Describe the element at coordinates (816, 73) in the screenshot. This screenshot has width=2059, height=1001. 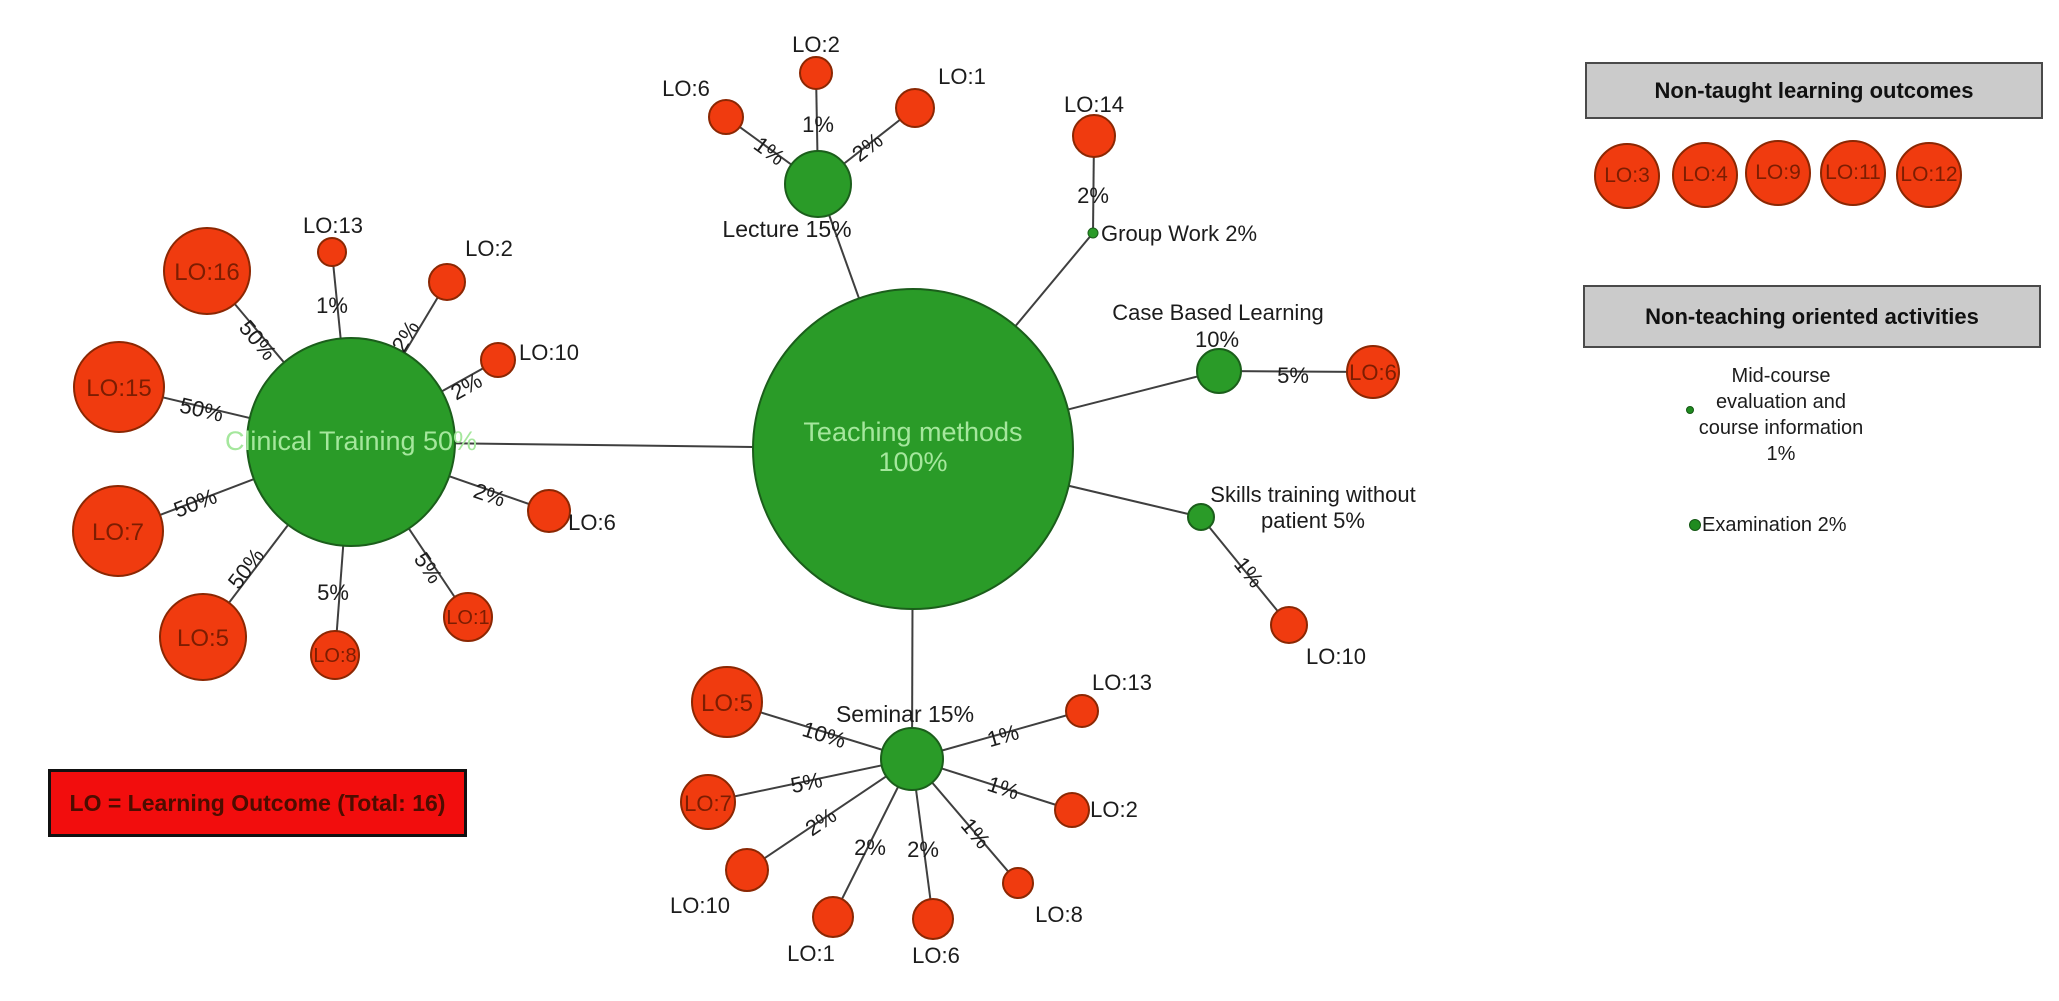
I see `node-lec_lo2` at that location.